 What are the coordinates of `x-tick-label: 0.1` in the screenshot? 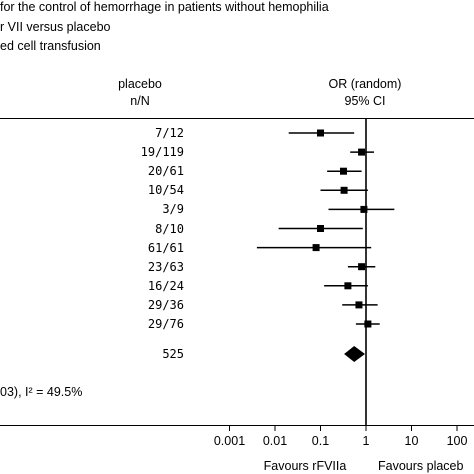 It's located at (320, 441).